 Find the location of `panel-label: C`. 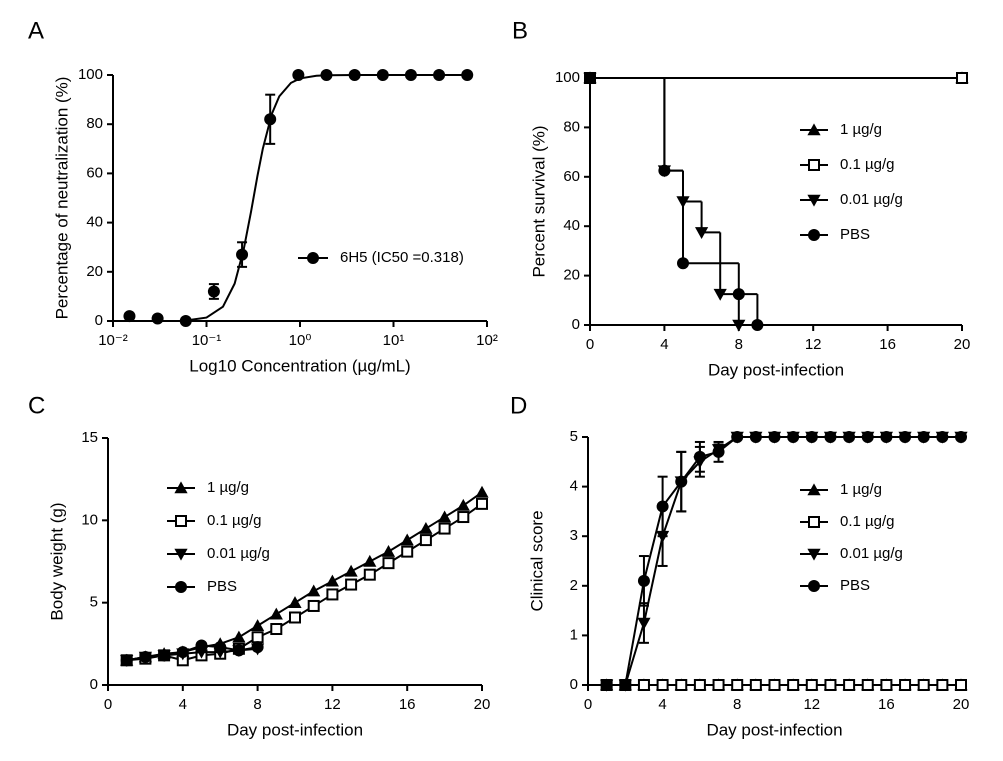

panel-label: C is located at coordinates (36, 405).